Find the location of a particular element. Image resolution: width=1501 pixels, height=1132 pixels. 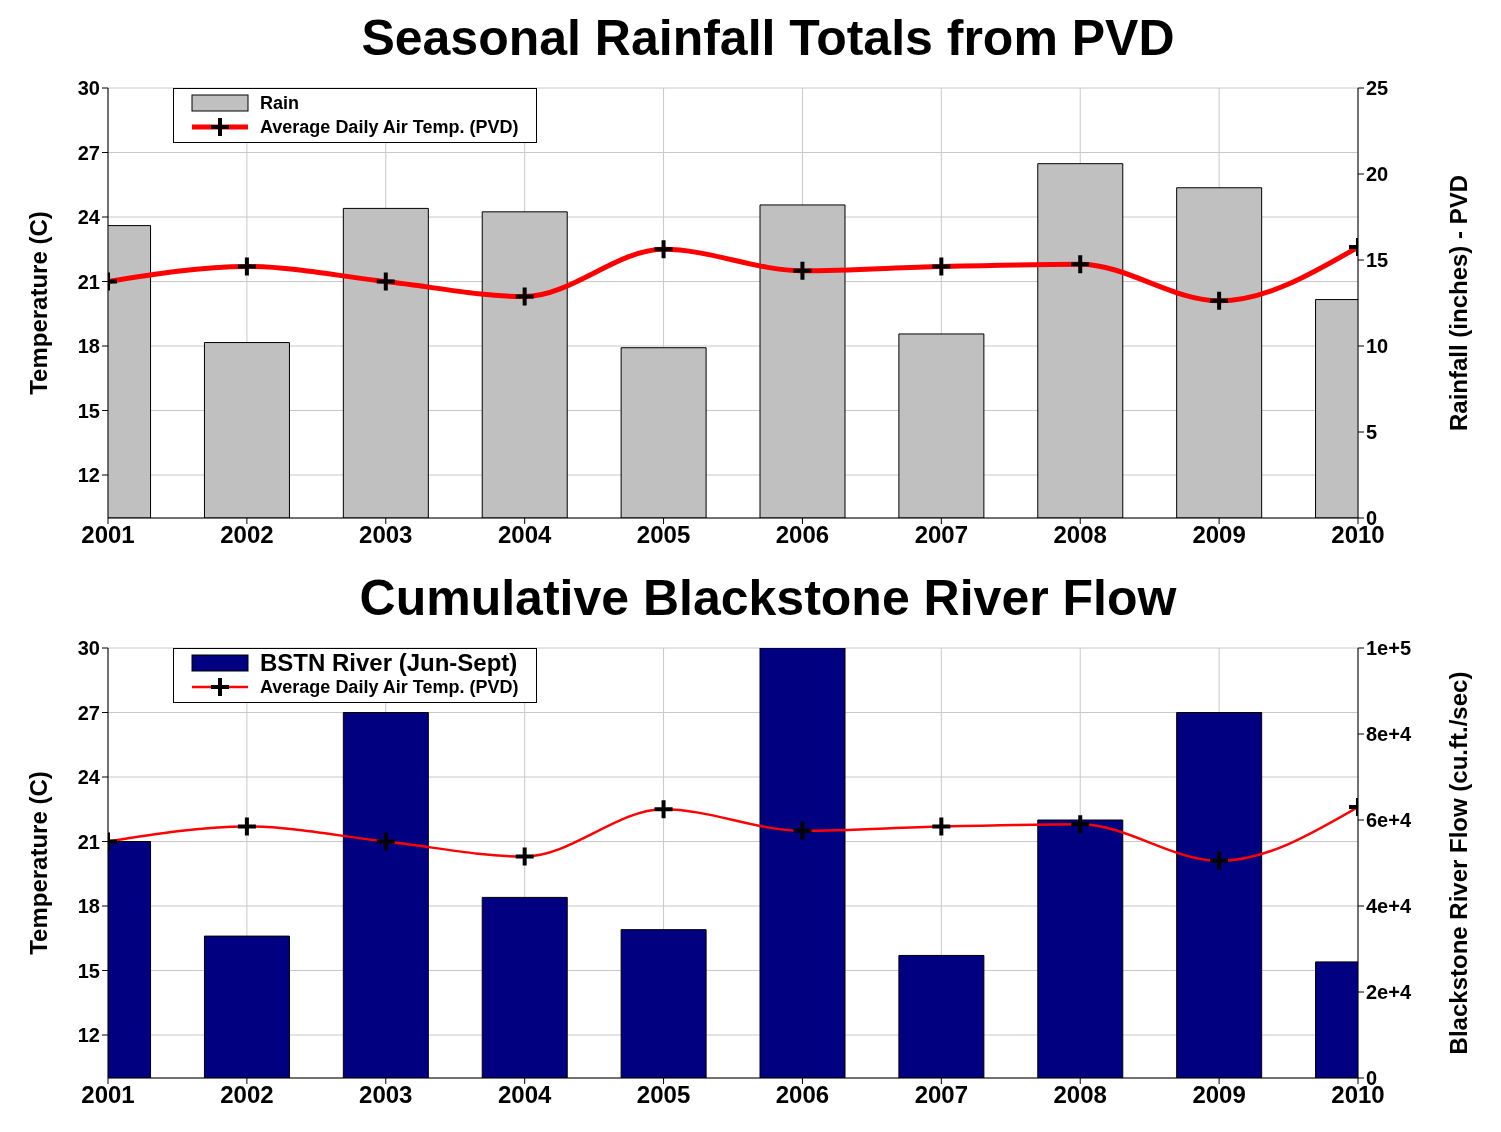

y2-tick-label: 6e+4 is located at coordinates (1389, 820).